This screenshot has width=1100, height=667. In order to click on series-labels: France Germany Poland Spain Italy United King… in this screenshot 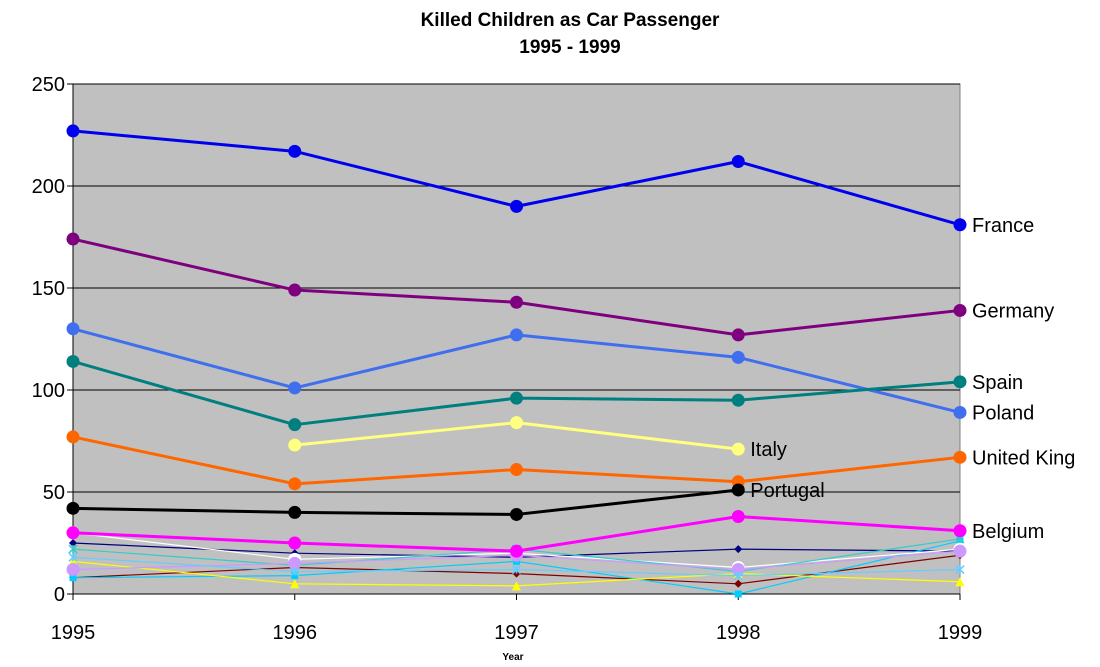, I will do `click(912, 379)`.